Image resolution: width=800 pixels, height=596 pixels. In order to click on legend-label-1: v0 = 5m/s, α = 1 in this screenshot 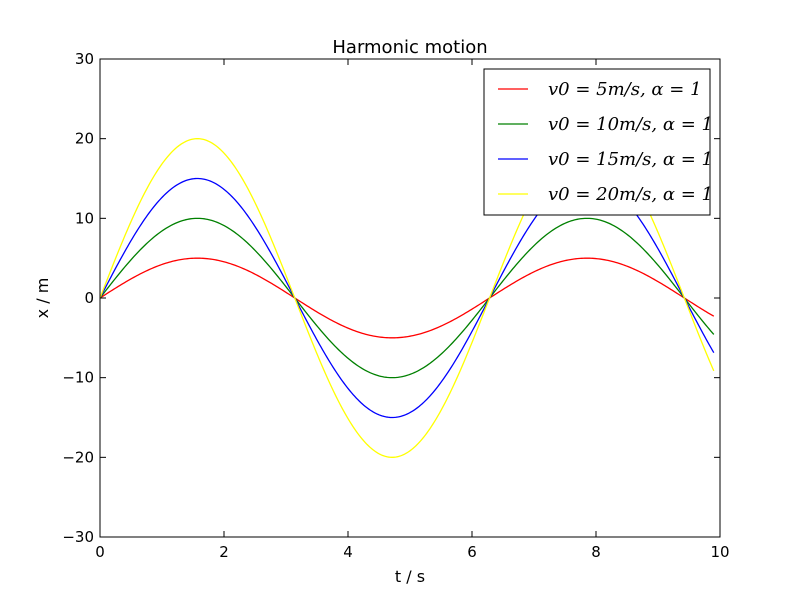, I will do `click(625, 89)`.